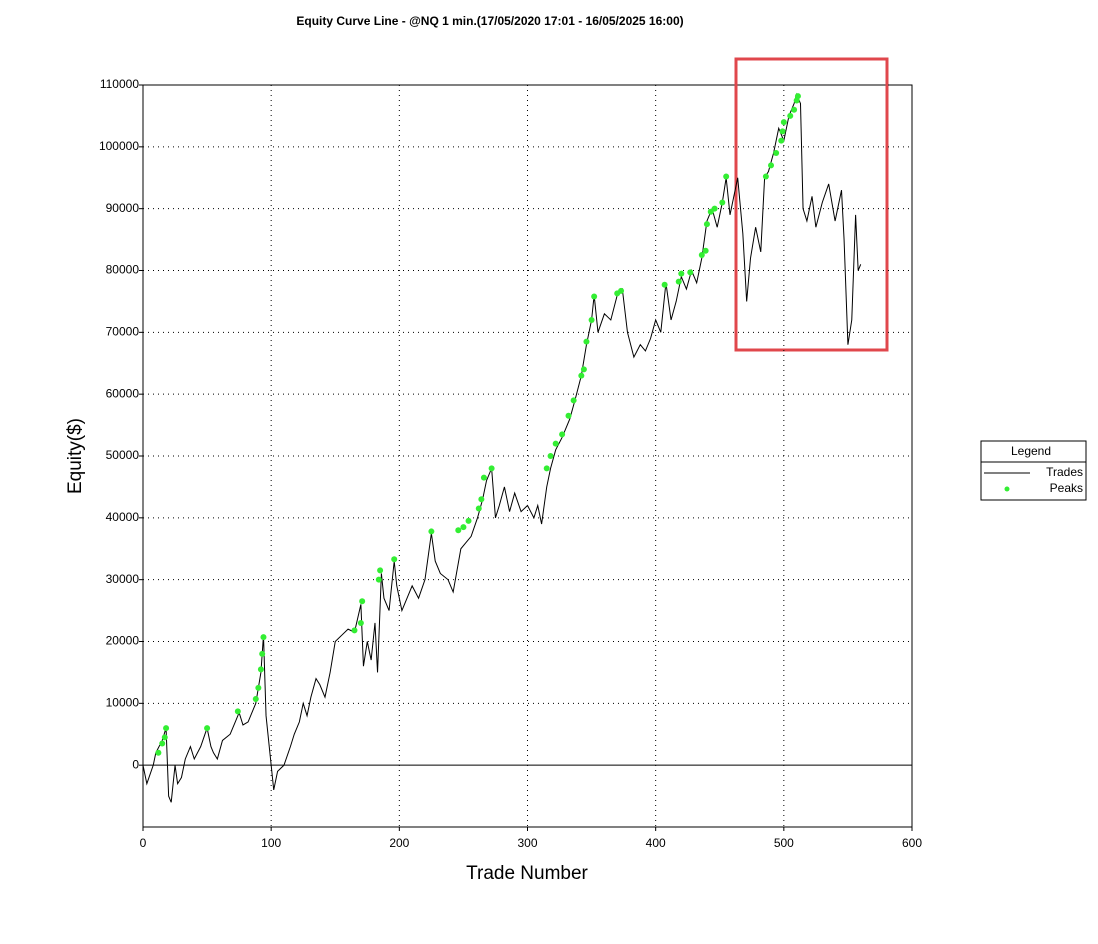 The height and width of the screenshot is (944, 1098). I want to click on y-tick-label: 100000, so click(119, 146).